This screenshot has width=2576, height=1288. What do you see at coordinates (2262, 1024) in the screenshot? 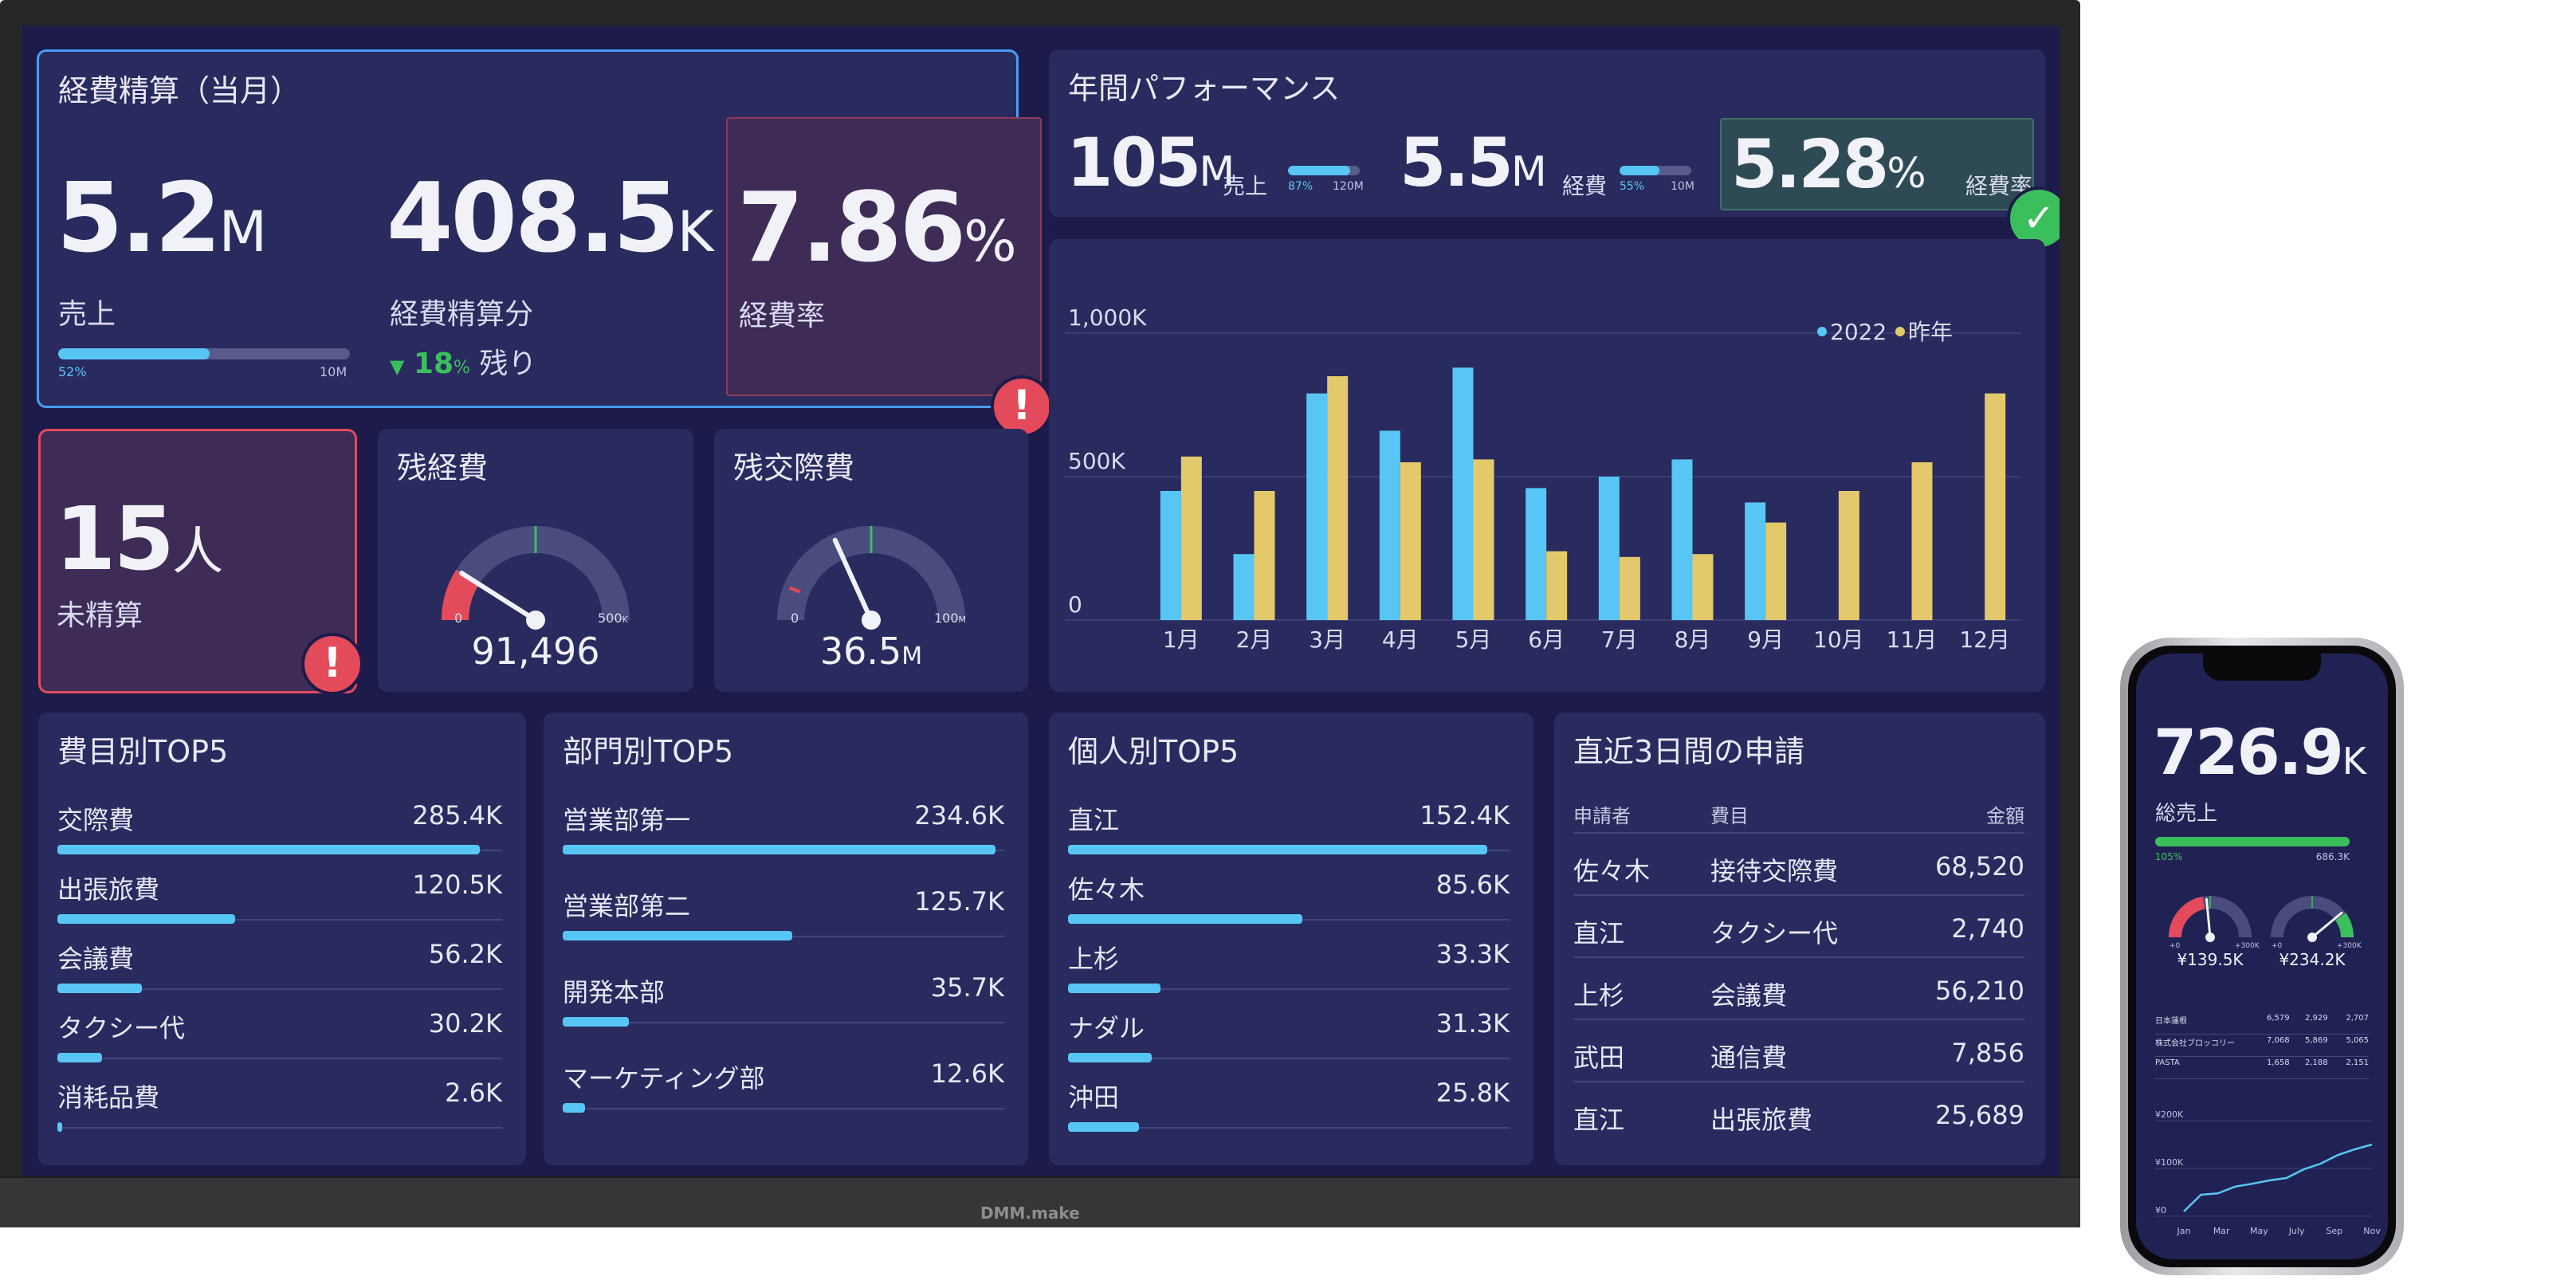
I see `phone-table-row: 日本蓮根 6,579 2,929 2,707` at bounding box center [2262, 1024].